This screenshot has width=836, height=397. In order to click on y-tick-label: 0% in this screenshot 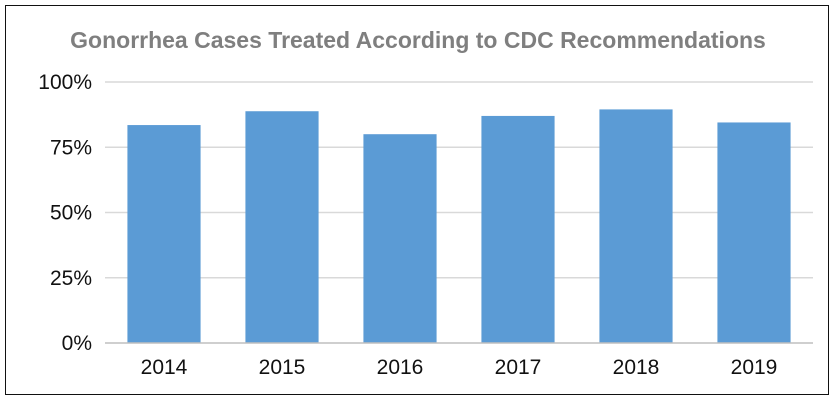, I will do `click(77, 343)`.